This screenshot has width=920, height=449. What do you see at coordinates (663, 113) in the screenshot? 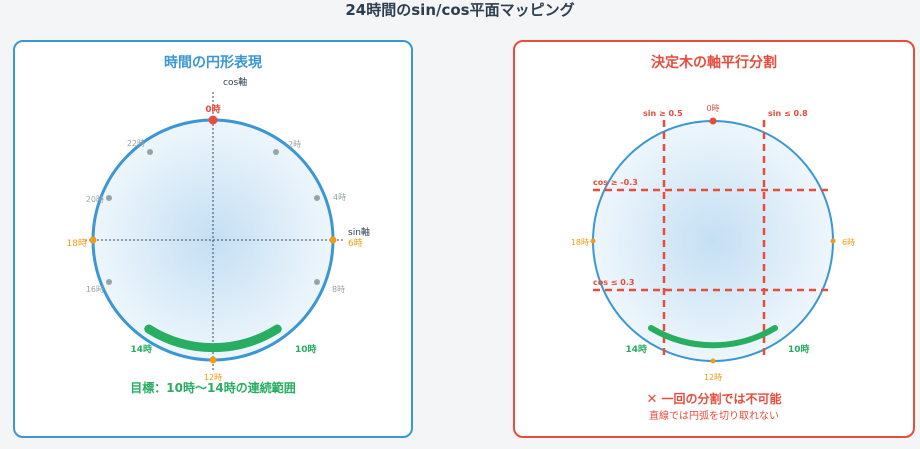
I see `split-label-sin-ge: sin ≥ 0.5` at bounding box center [663, 113].